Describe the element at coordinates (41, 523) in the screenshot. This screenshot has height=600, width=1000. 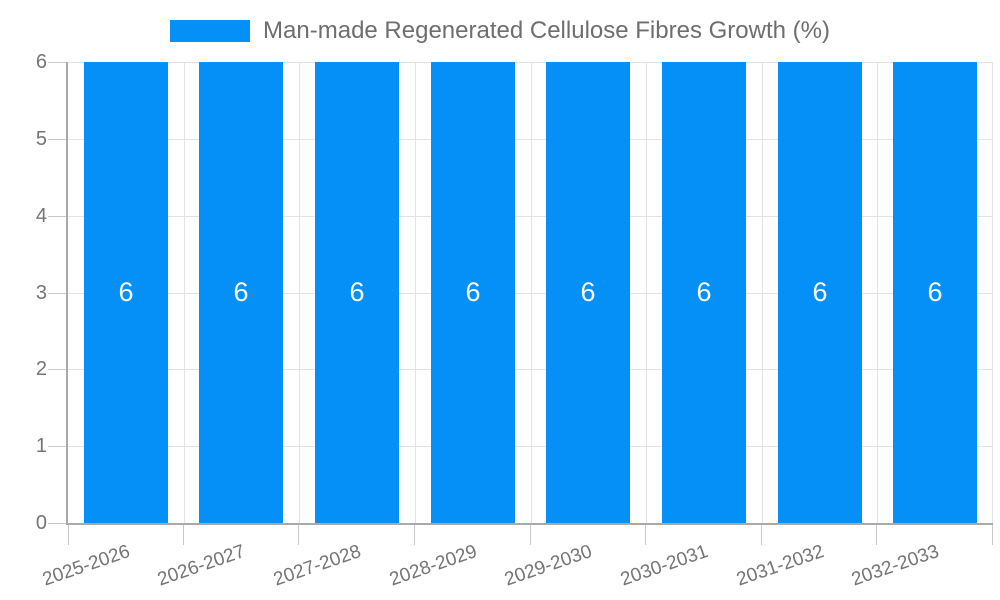
I see `y-axis-tick-label: 0` at that location.